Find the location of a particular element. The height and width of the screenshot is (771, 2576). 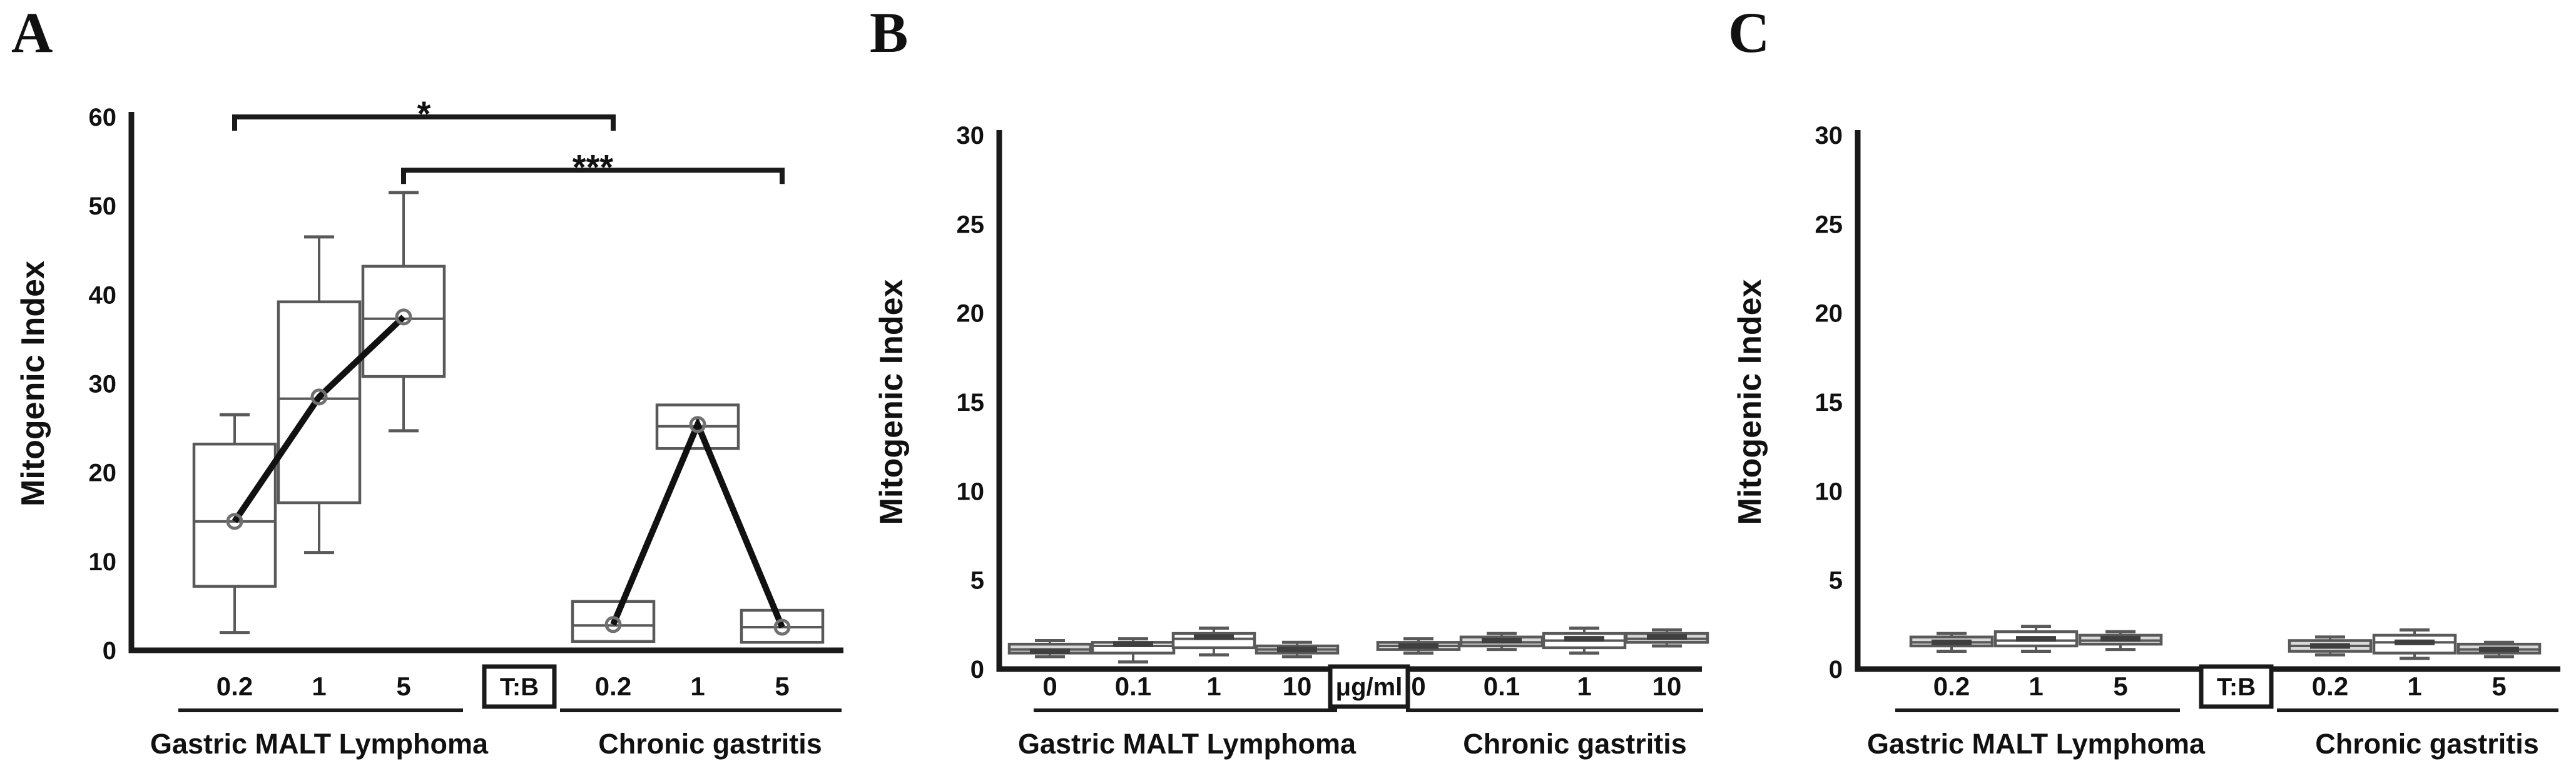

panel-letter-c: C is located at coordinates (1749, 33).